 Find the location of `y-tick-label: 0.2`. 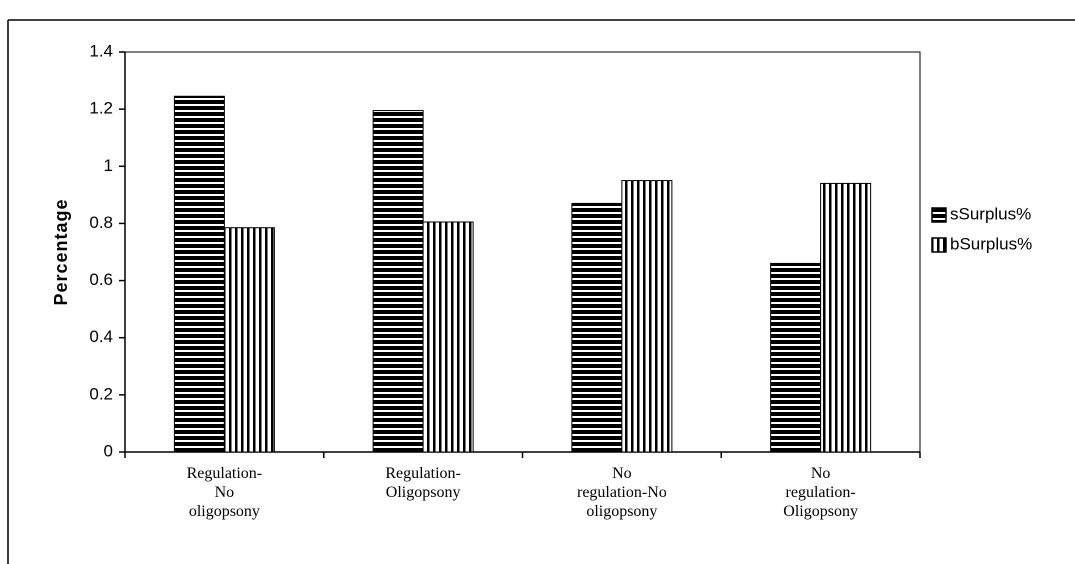

y-tick-label: 0.2 is located at coordinates (101, 393).